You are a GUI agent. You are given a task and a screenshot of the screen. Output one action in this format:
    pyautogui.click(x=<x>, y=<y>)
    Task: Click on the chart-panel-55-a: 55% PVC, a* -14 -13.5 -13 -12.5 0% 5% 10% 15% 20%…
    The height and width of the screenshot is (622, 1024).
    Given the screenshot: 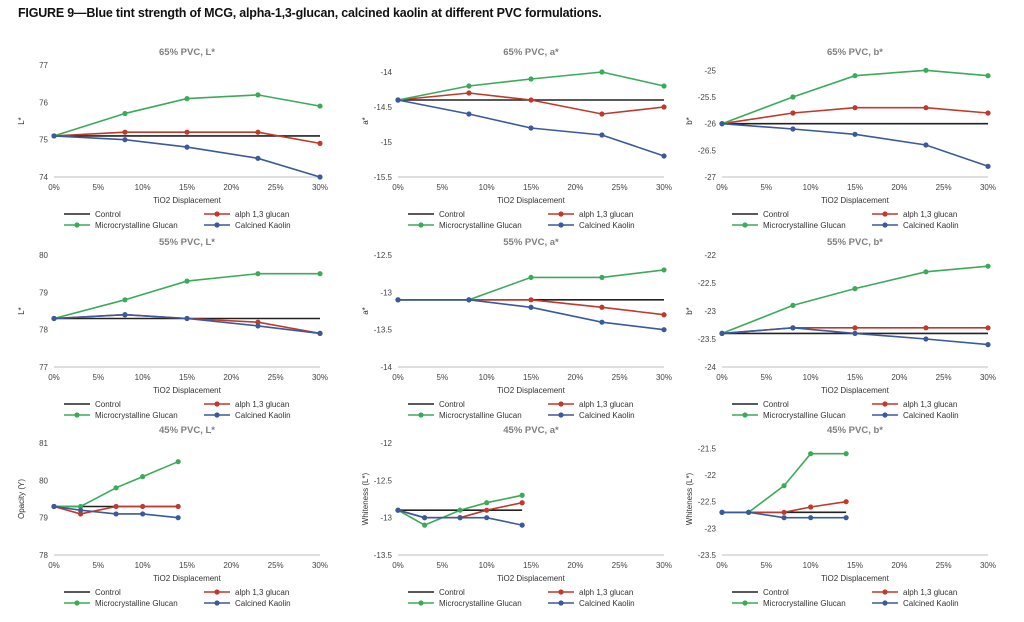 What is the action you would take?
    pyautogui.click(x=521, y=327)
    